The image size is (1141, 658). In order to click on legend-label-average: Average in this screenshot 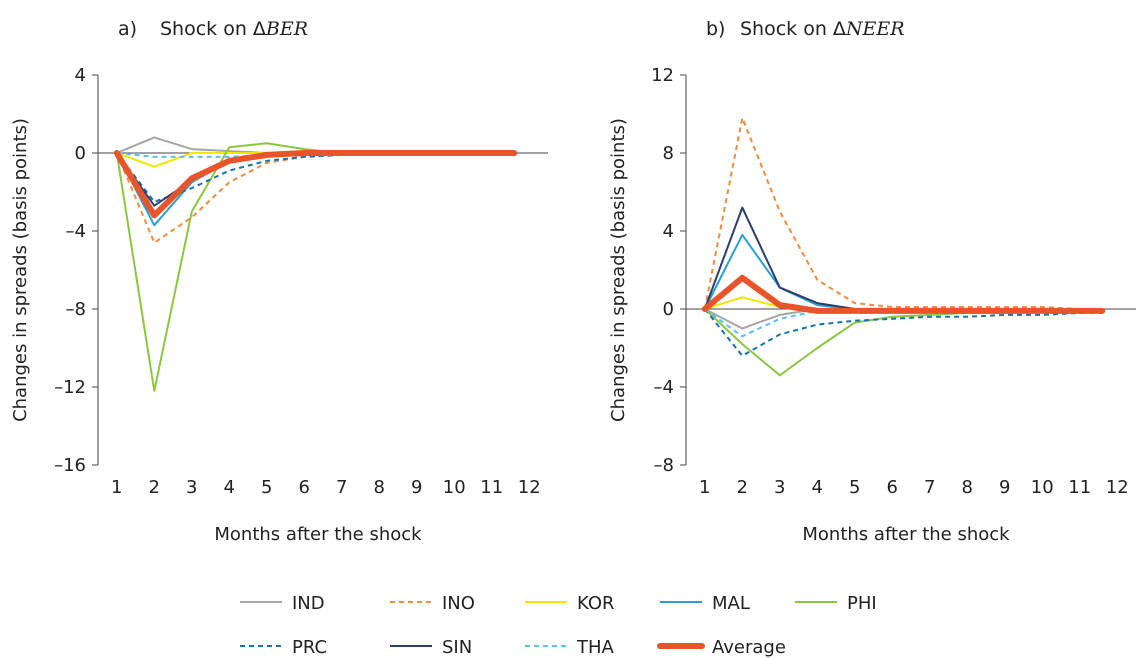, I will do `click(749, 647)`.